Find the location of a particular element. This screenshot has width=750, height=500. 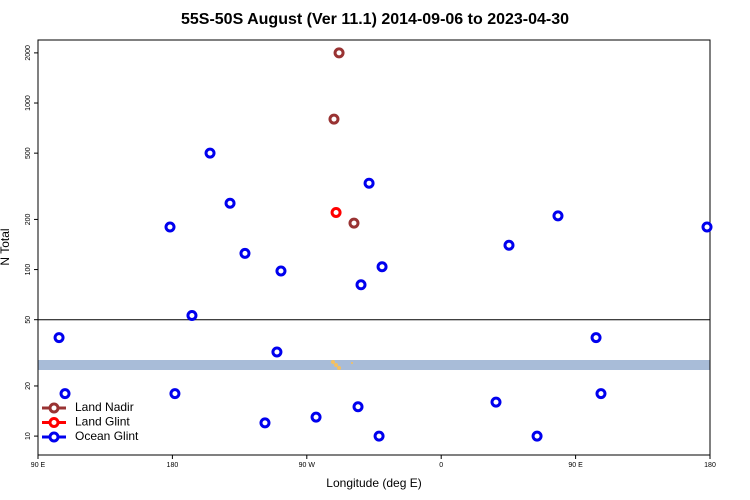

y-tick-label: 50 is located at coordinates (28, 320).